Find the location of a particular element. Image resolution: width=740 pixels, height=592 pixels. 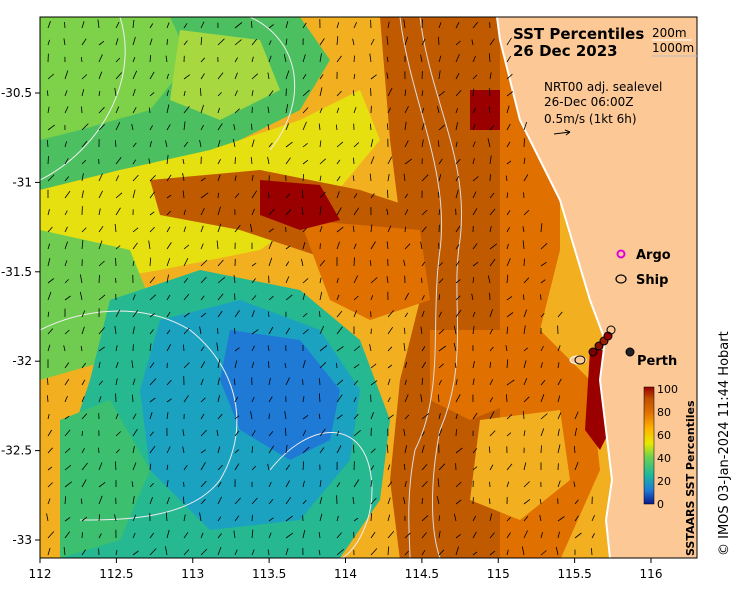

y-tick-label: -31.5 is located at coordinates (16, 272).